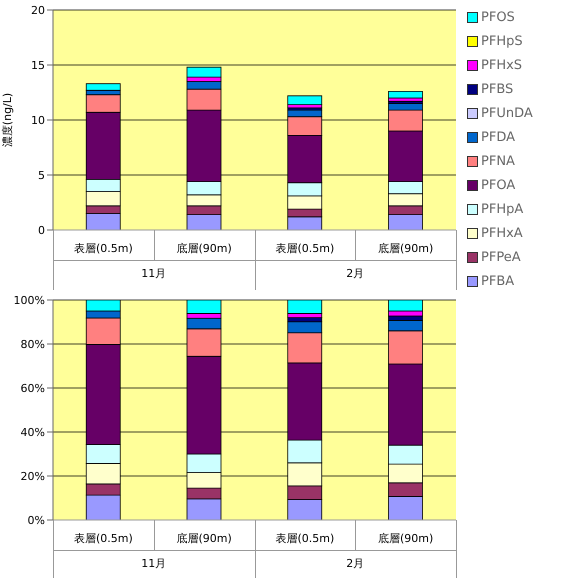  I want to click on legend-label: PFDA, so click(498, 137).